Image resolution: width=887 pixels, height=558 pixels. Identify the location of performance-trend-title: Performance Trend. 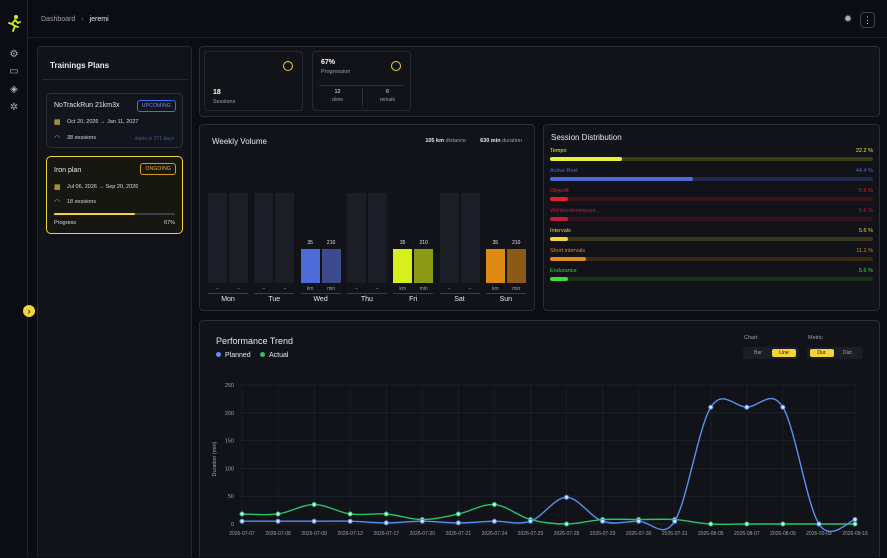
(255, 341).